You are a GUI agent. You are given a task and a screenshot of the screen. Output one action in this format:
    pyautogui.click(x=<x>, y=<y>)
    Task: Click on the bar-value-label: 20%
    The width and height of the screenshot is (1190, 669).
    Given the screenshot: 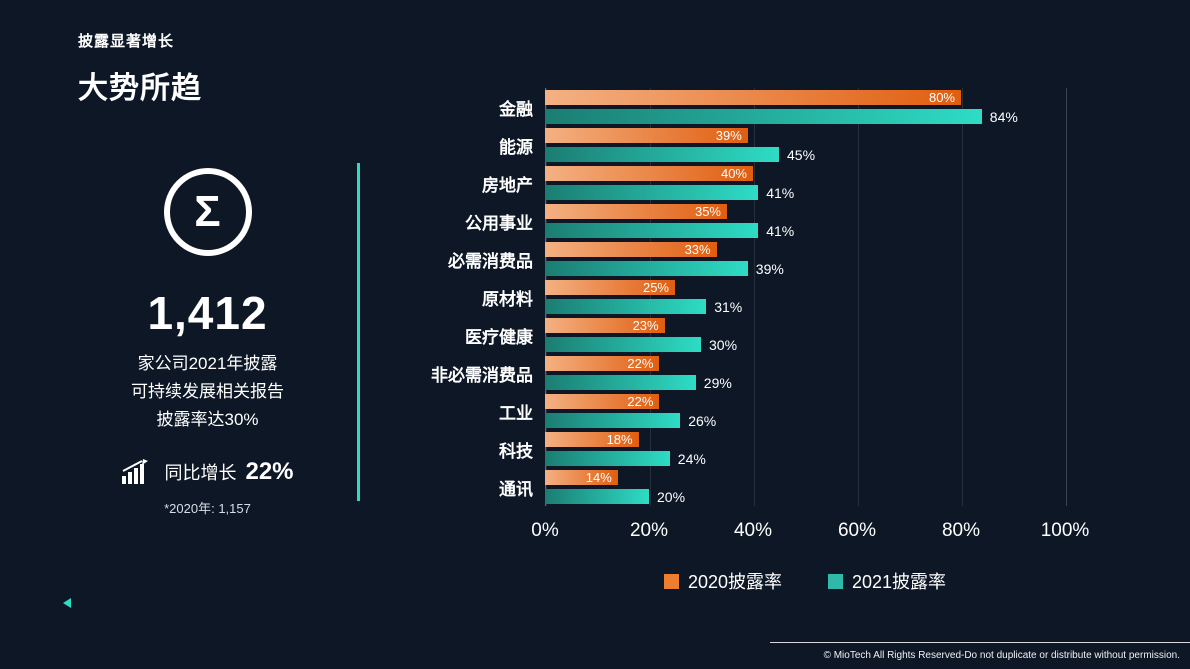 What is the action you would take?
    pyautogui.click(x=671, y=496)
    